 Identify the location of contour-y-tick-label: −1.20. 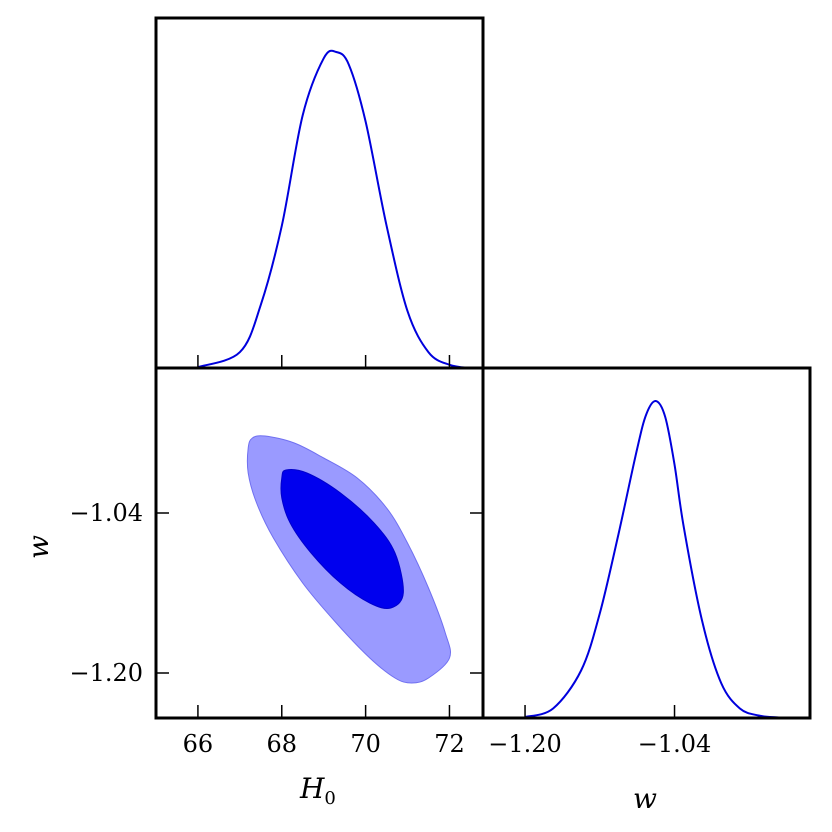
(106, 673).